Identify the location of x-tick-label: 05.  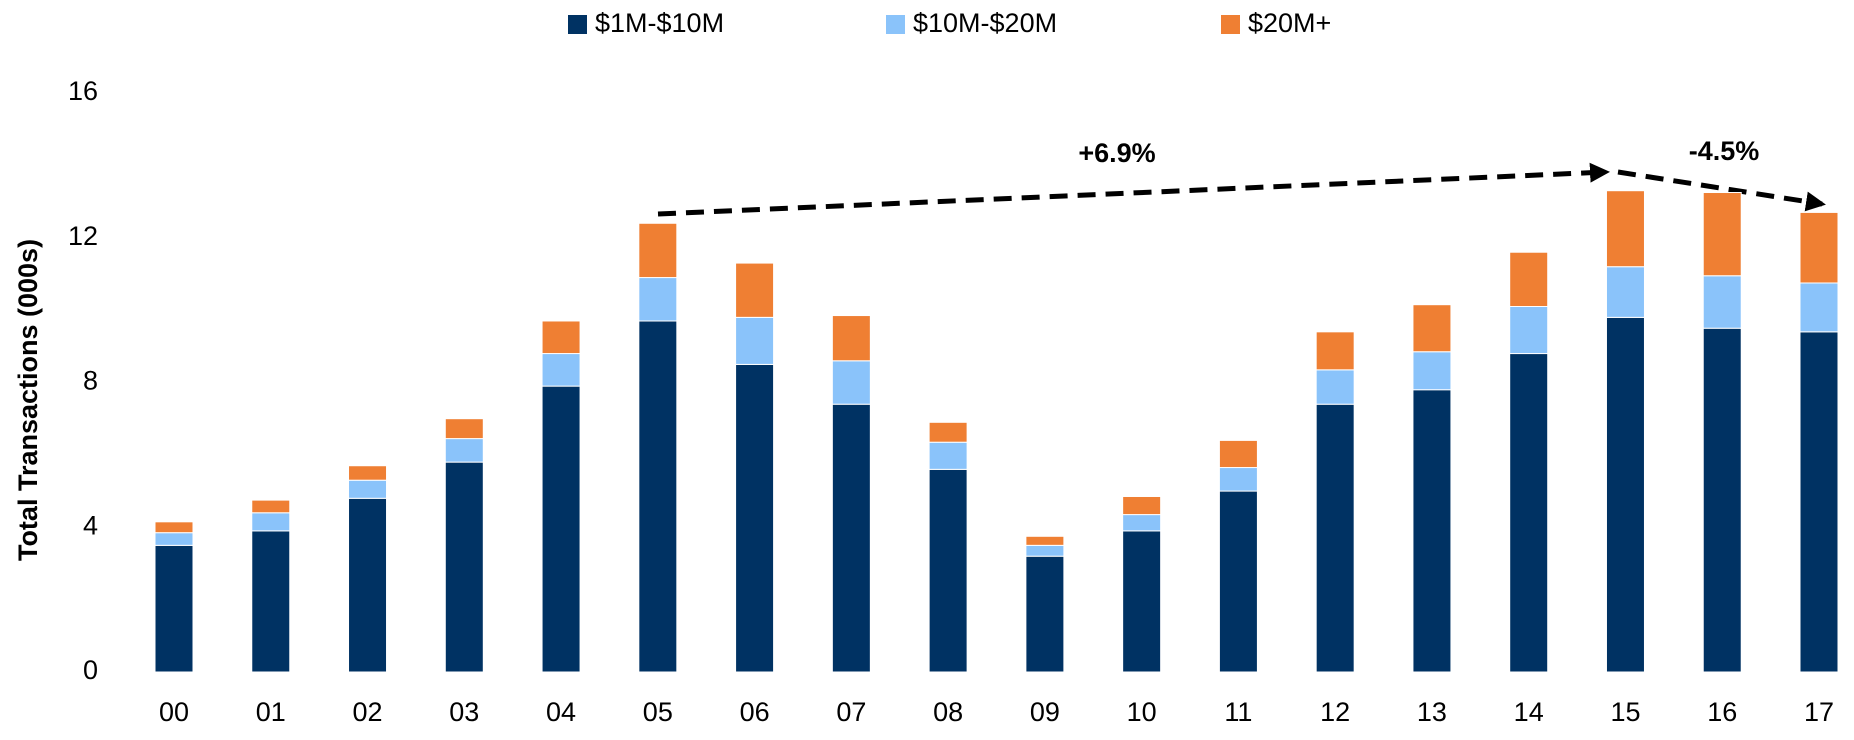
(658, 712).